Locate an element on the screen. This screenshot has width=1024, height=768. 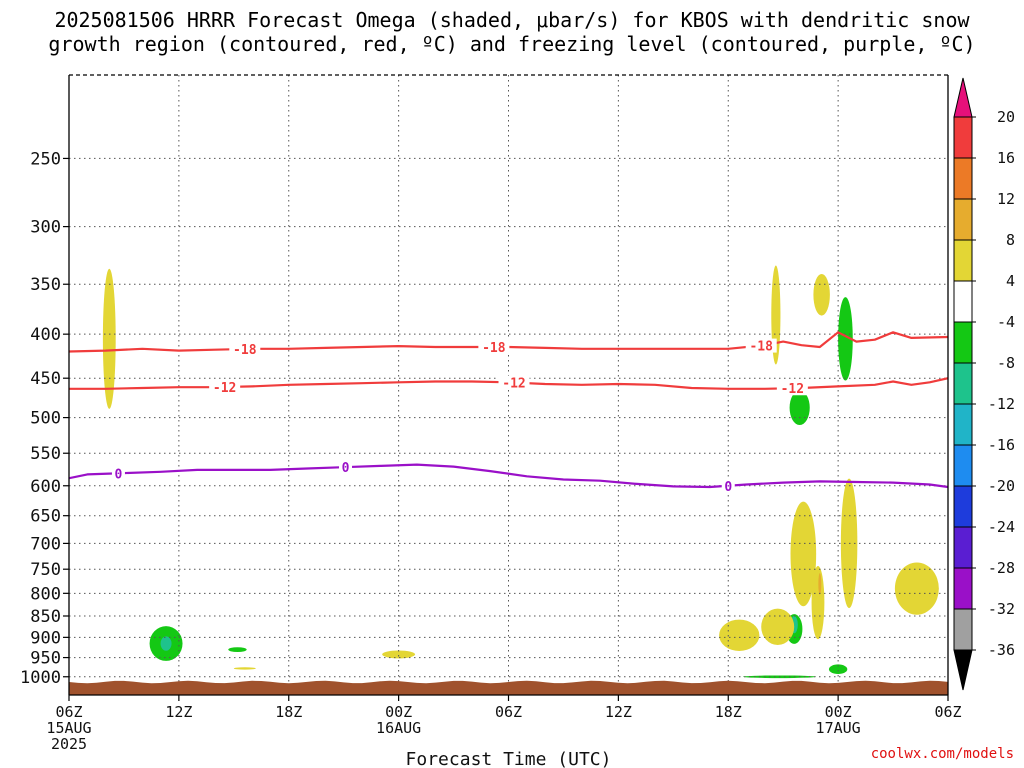
x-tick-label-30: 12Z is located at coordinates (618, 712).